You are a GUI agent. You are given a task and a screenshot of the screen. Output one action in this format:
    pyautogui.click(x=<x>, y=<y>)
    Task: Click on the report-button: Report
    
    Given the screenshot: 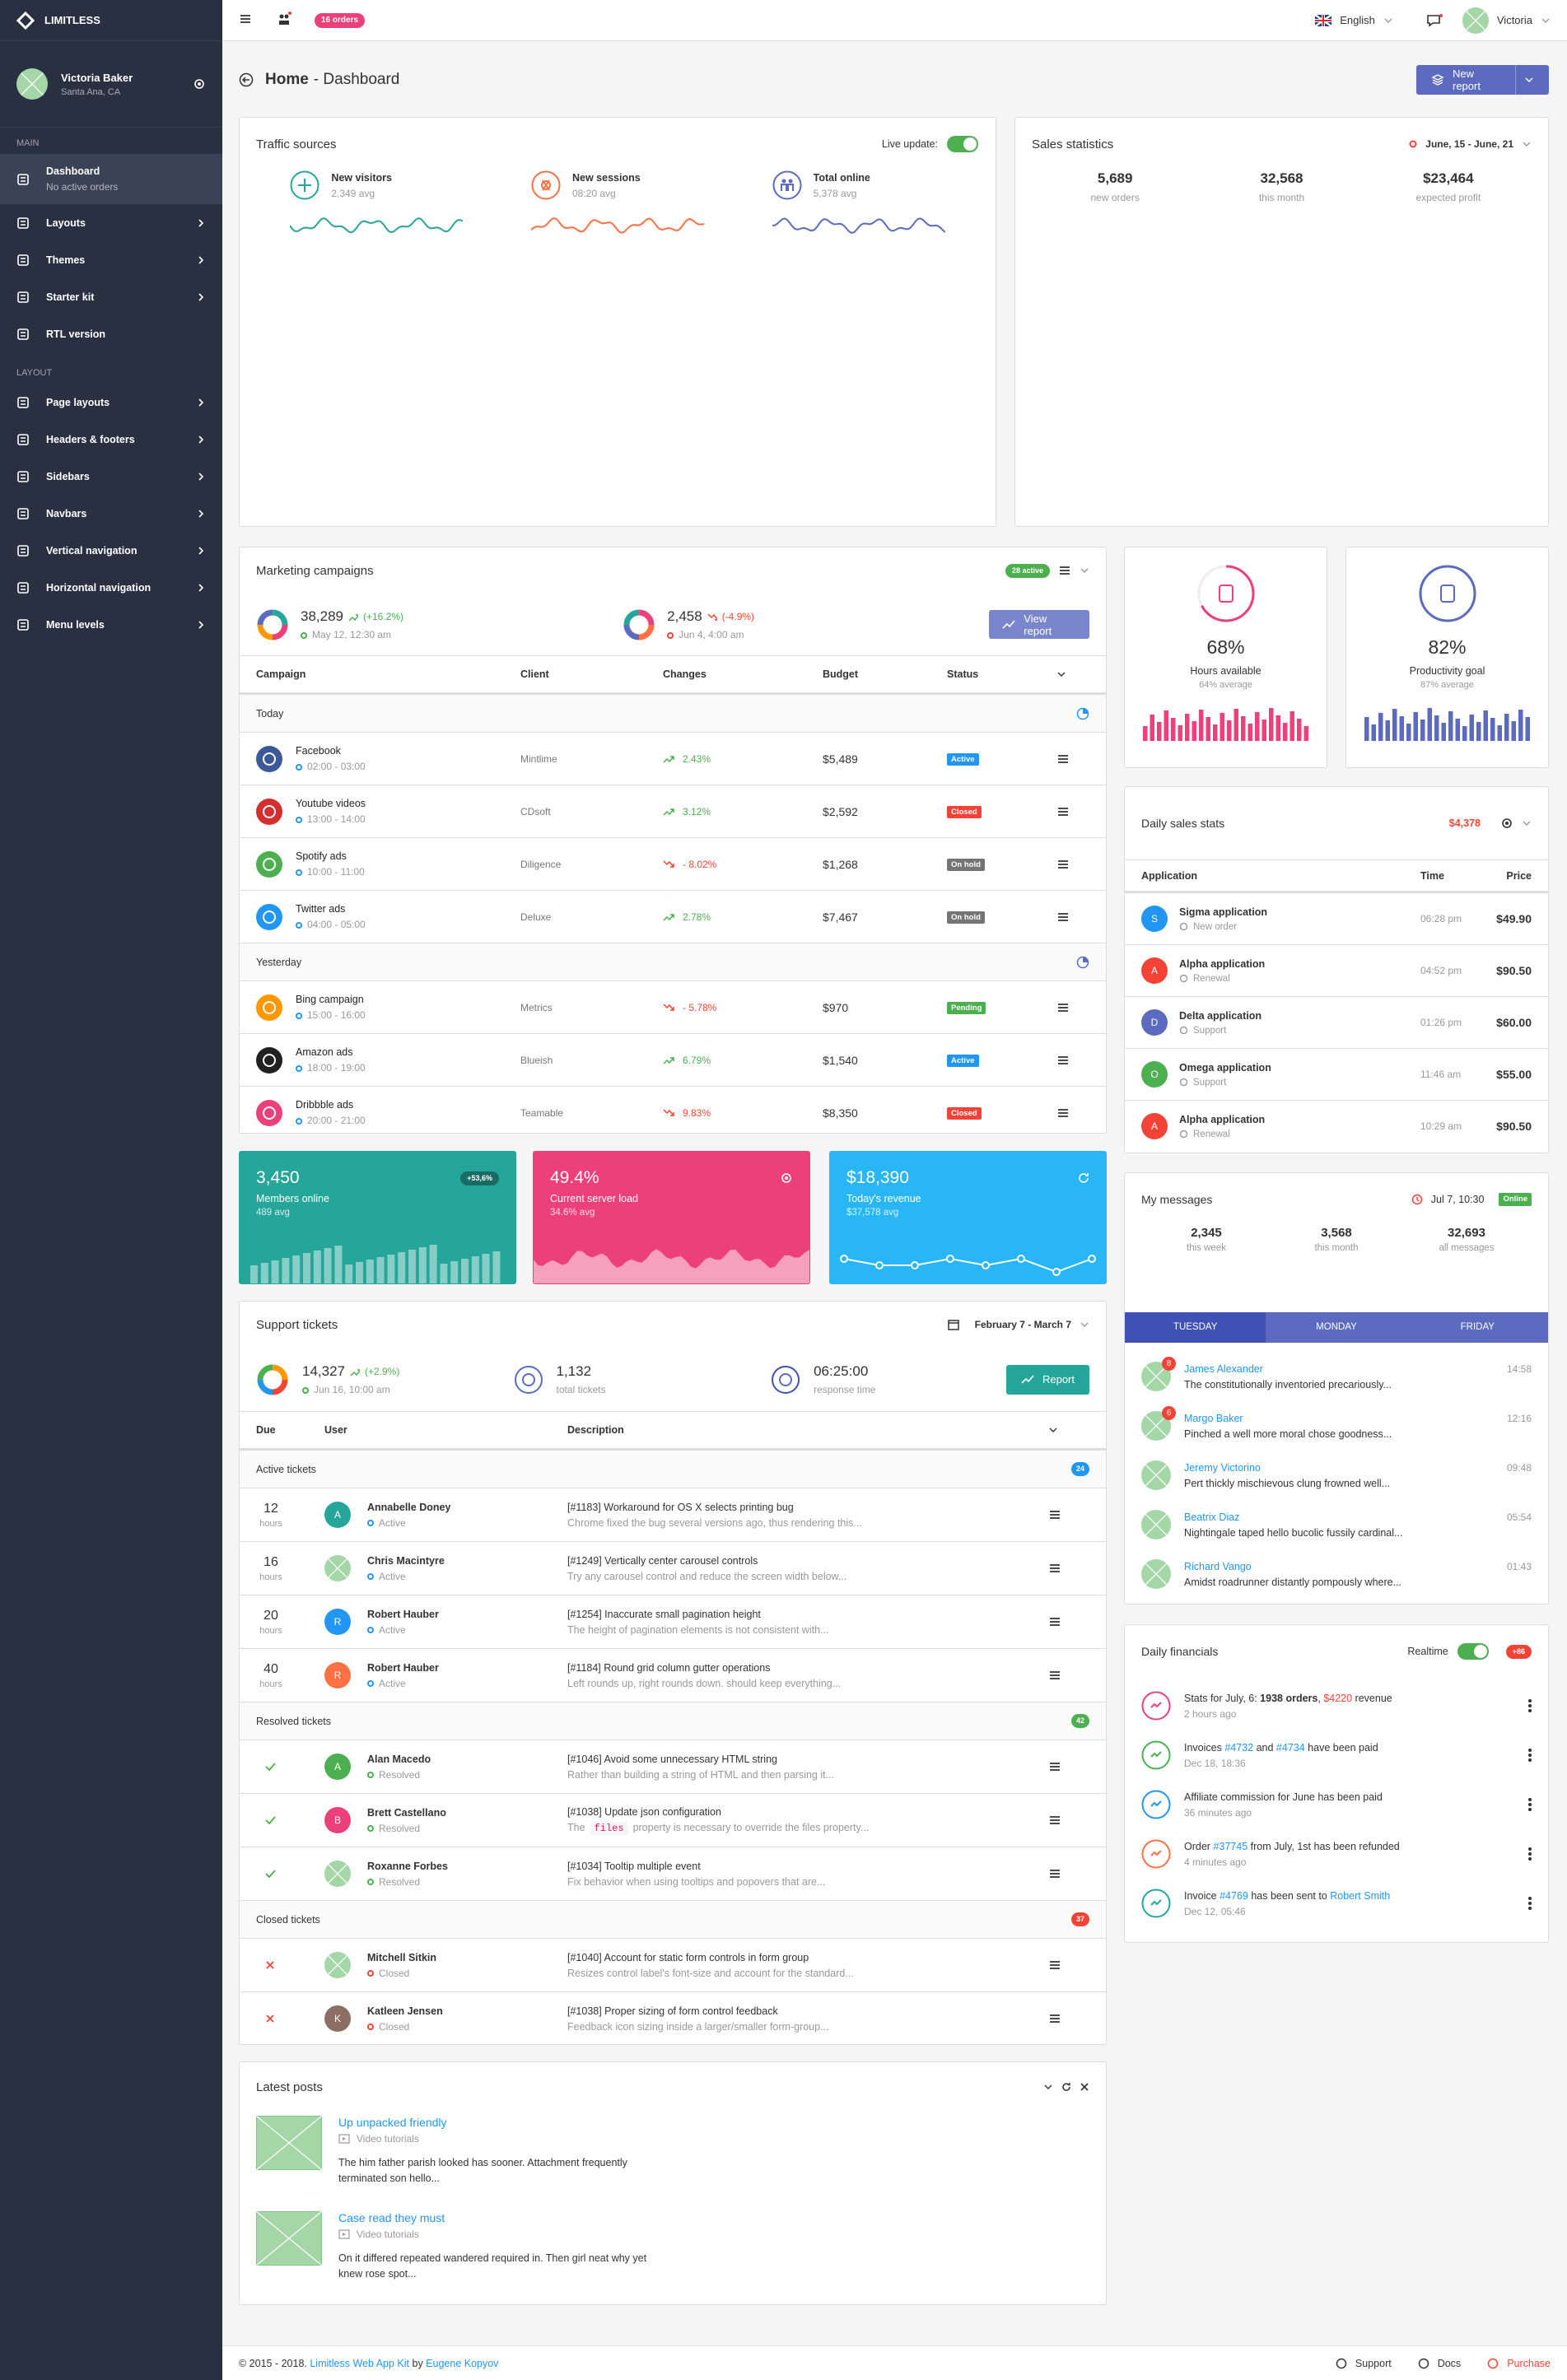 What is the action you would take?
    pyautogui.click(x=1047, y=1379)
    